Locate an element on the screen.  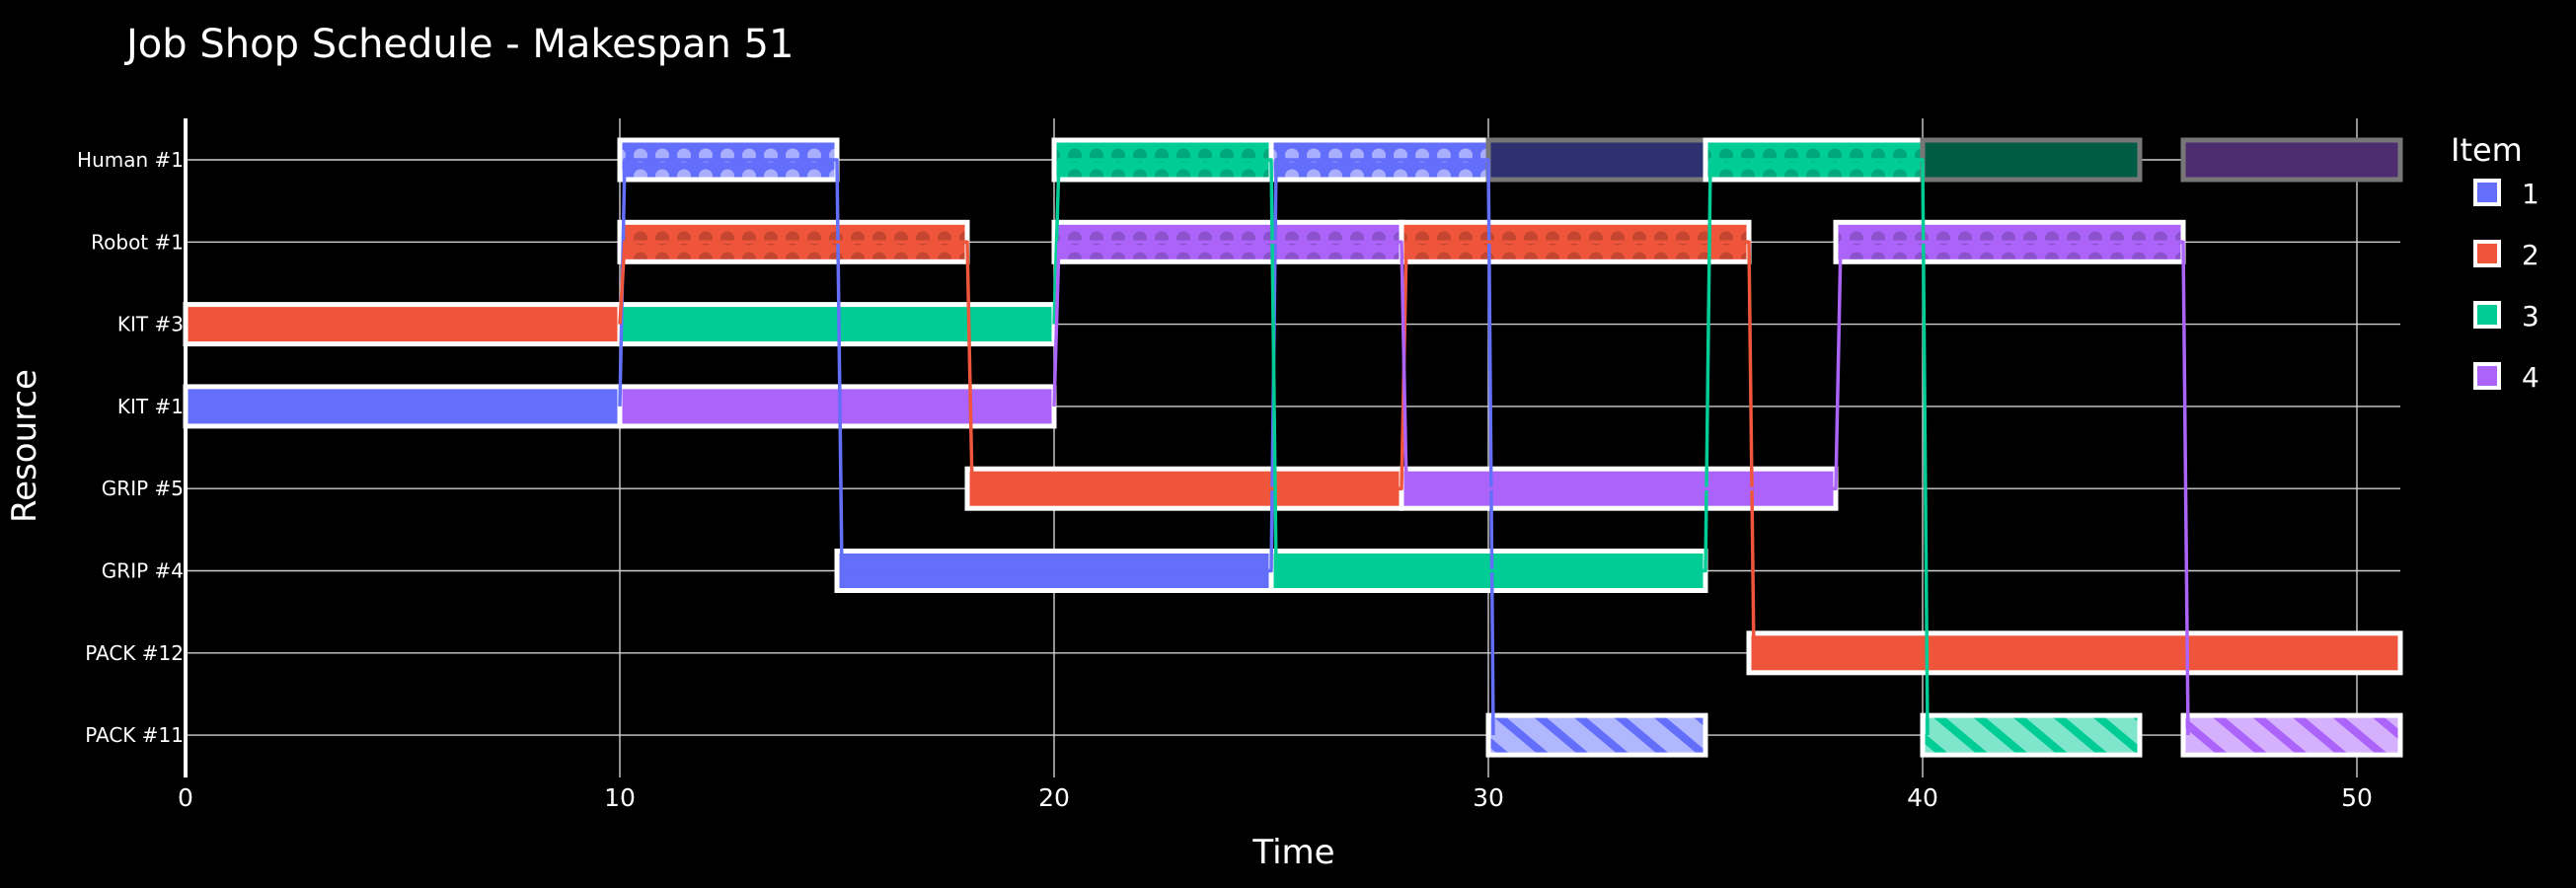
x-tick-label: 50 is located at coordinates (2357, 798).